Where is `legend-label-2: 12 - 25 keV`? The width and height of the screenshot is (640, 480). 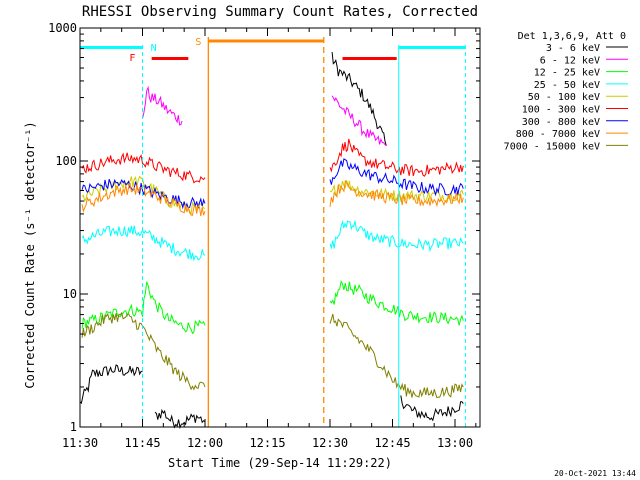
legend-label-2: 12 - 25 keV is located at coordinates (567, 73).